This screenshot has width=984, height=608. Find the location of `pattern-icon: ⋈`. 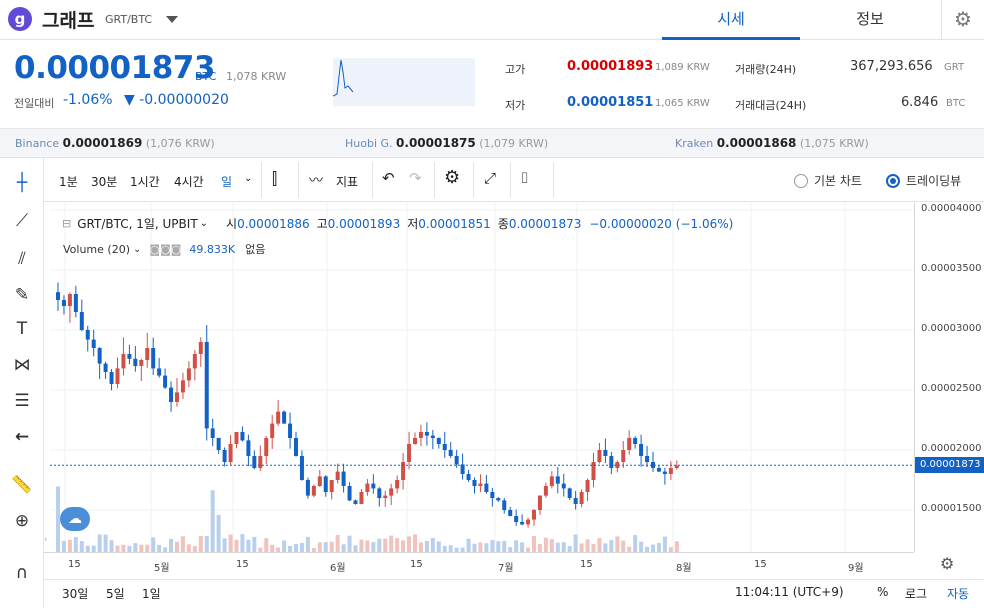

pattern-icon: ⋈ is located at coordinates (22, 365).